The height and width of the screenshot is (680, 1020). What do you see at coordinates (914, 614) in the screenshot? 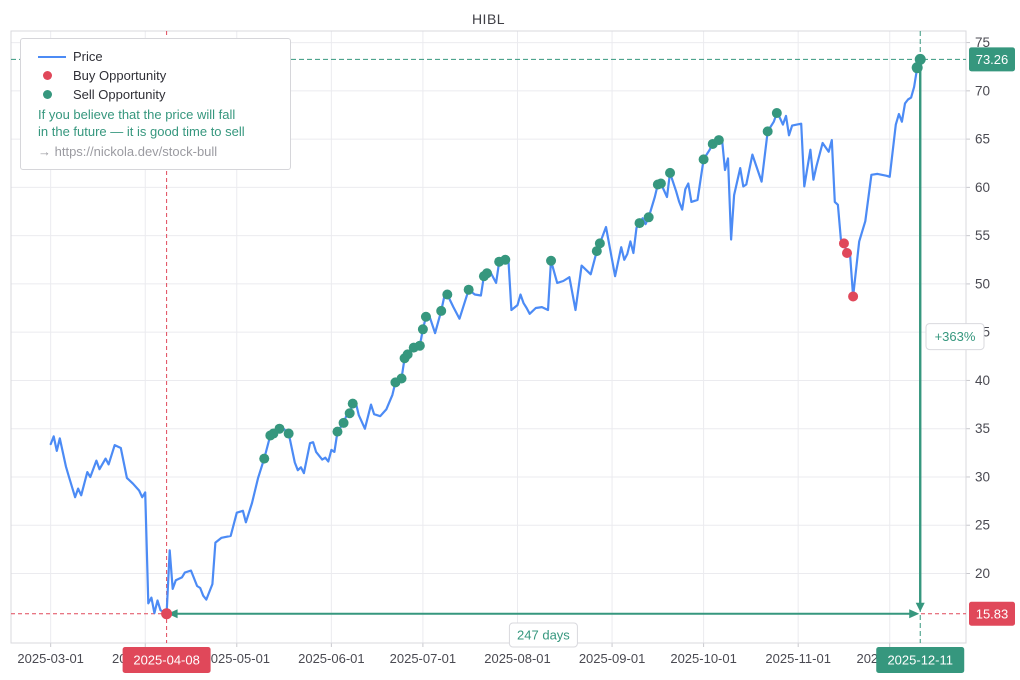
I see `arrowhead-right` at bounding box center [914, 614].